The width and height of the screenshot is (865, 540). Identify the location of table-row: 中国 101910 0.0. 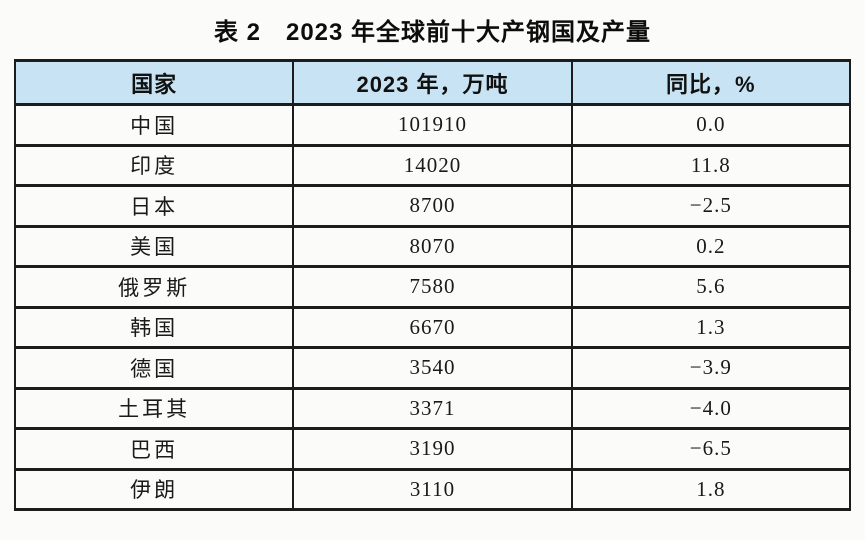
(432, 125).